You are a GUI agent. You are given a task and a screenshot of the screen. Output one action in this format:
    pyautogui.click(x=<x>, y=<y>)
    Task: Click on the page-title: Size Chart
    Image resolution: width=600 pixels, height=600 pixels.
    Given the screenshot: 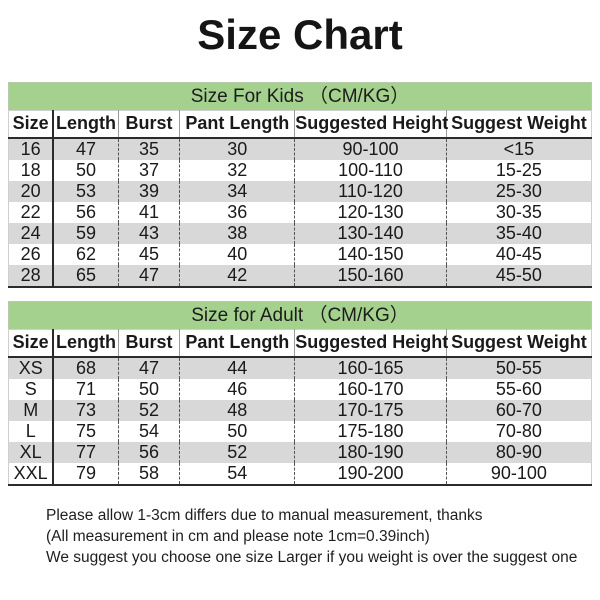 What is the action you would take?
    pyautogui.click(x=300, y=34)
    